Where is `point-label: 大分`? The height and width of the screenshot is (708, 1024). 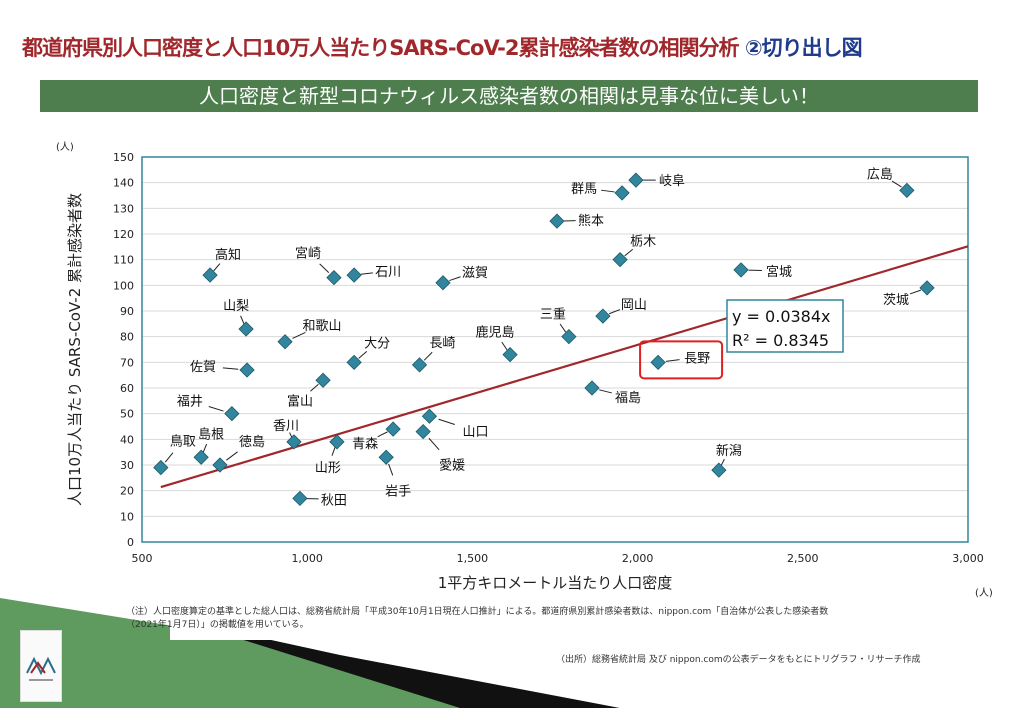 point-label: 大分 is located at coordinates (377, 343).